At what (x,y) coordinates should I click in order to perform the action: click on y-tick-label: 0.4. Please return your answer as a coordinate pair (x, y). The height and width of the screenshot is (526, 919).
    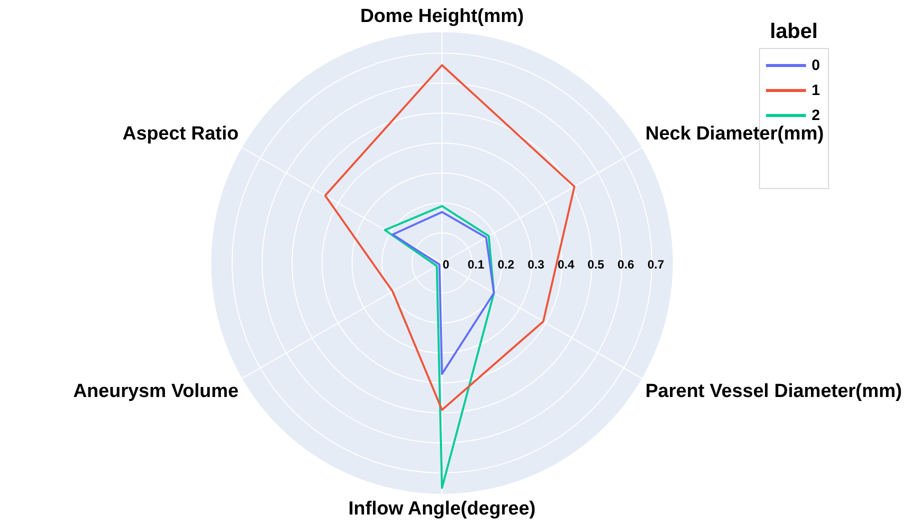
    Looking at the image, I should click on (566, 264).